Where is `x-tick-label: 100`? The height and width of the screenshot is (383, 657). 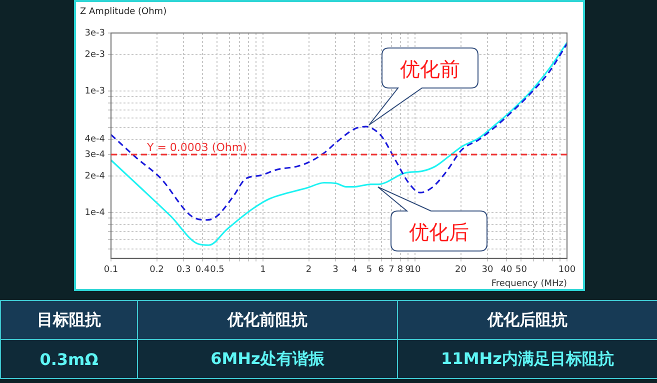 x-tick-label: 100 is located at coordinates (567, 270).